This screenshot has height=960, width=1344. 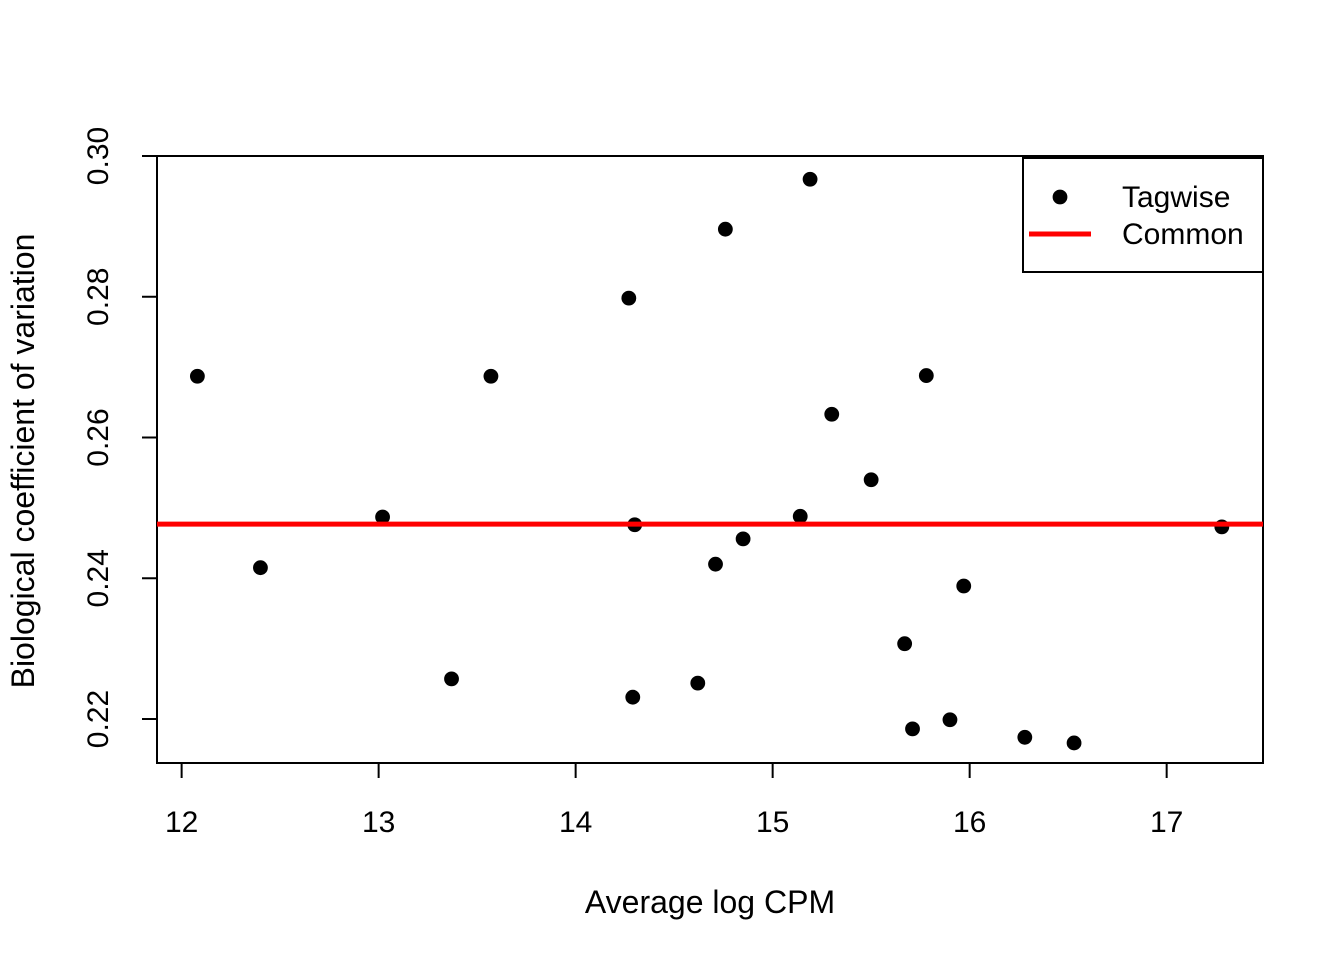 What do you see at coordinates (575, 822) in the screenshot?
I see `x-tick-label: 14` at bounding box center [575, 822].